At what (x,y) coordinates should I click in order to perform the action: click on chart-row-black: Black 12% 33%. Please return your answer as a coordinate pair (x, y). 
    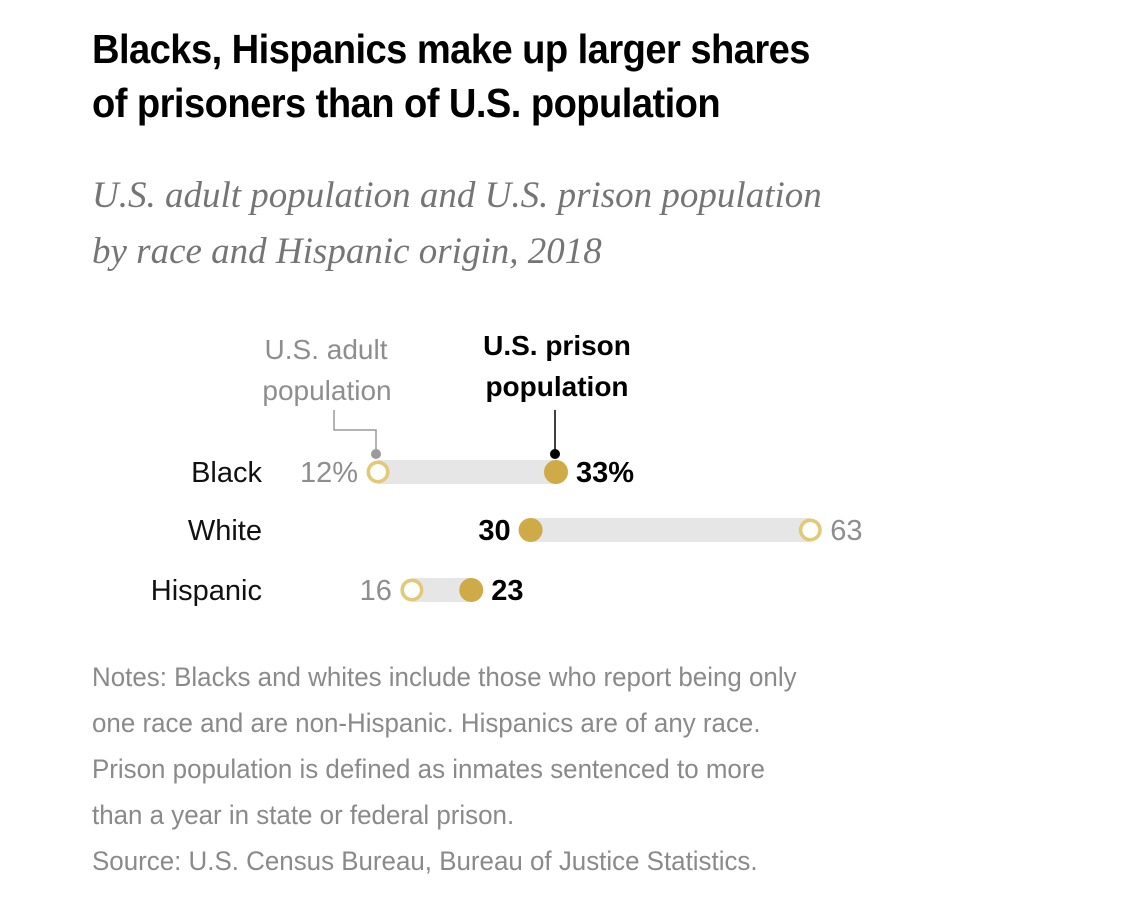
    Looking at the image, I should click on (412, 473).